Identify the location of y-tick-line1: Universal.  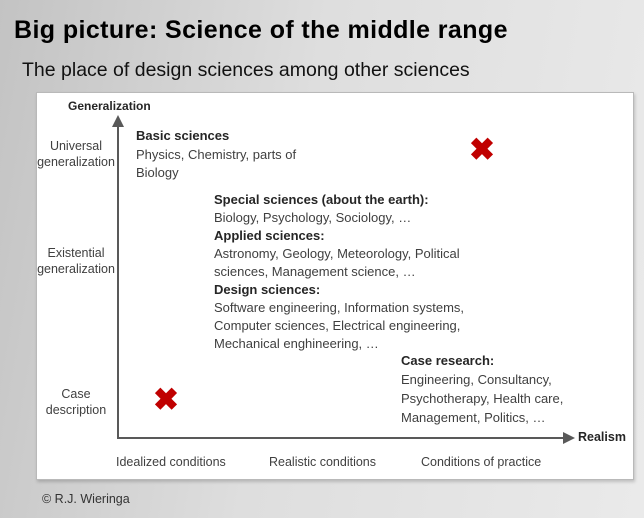
(76, 146).